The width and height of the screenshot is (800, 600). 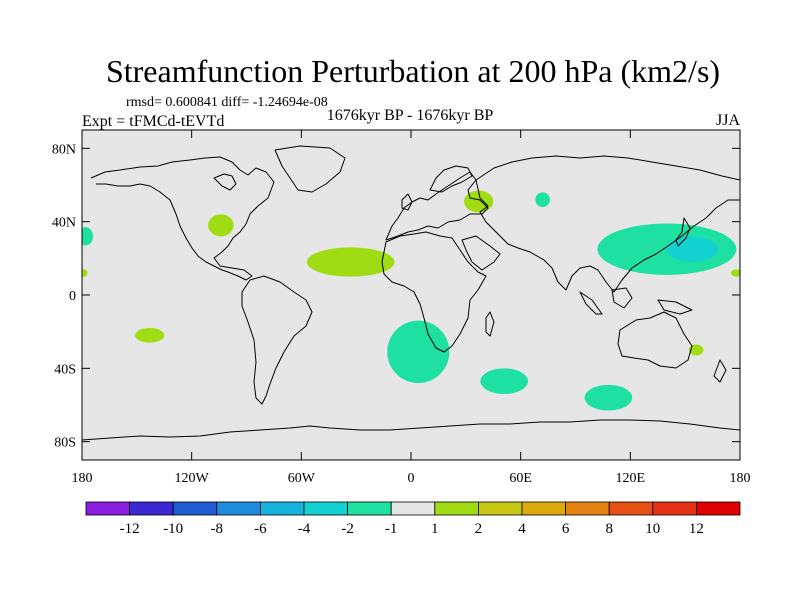 What do you see at coordinates (566, 529) in the screenshot?
I see `colorbar-label: 6` at bounding box center [566, 529].